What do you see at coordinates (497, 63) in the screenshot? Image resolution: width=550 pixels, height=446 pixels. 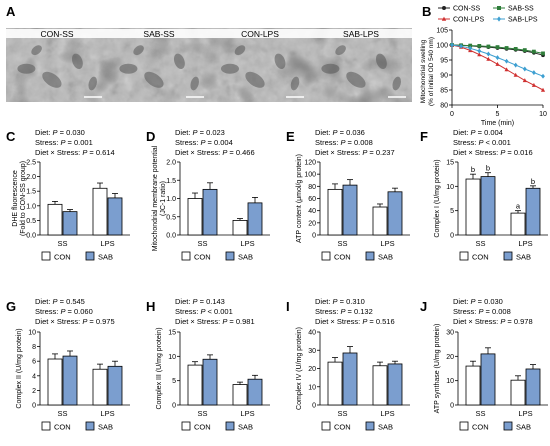 I see `data-point-con-lps` at bounding box center [497, 63].